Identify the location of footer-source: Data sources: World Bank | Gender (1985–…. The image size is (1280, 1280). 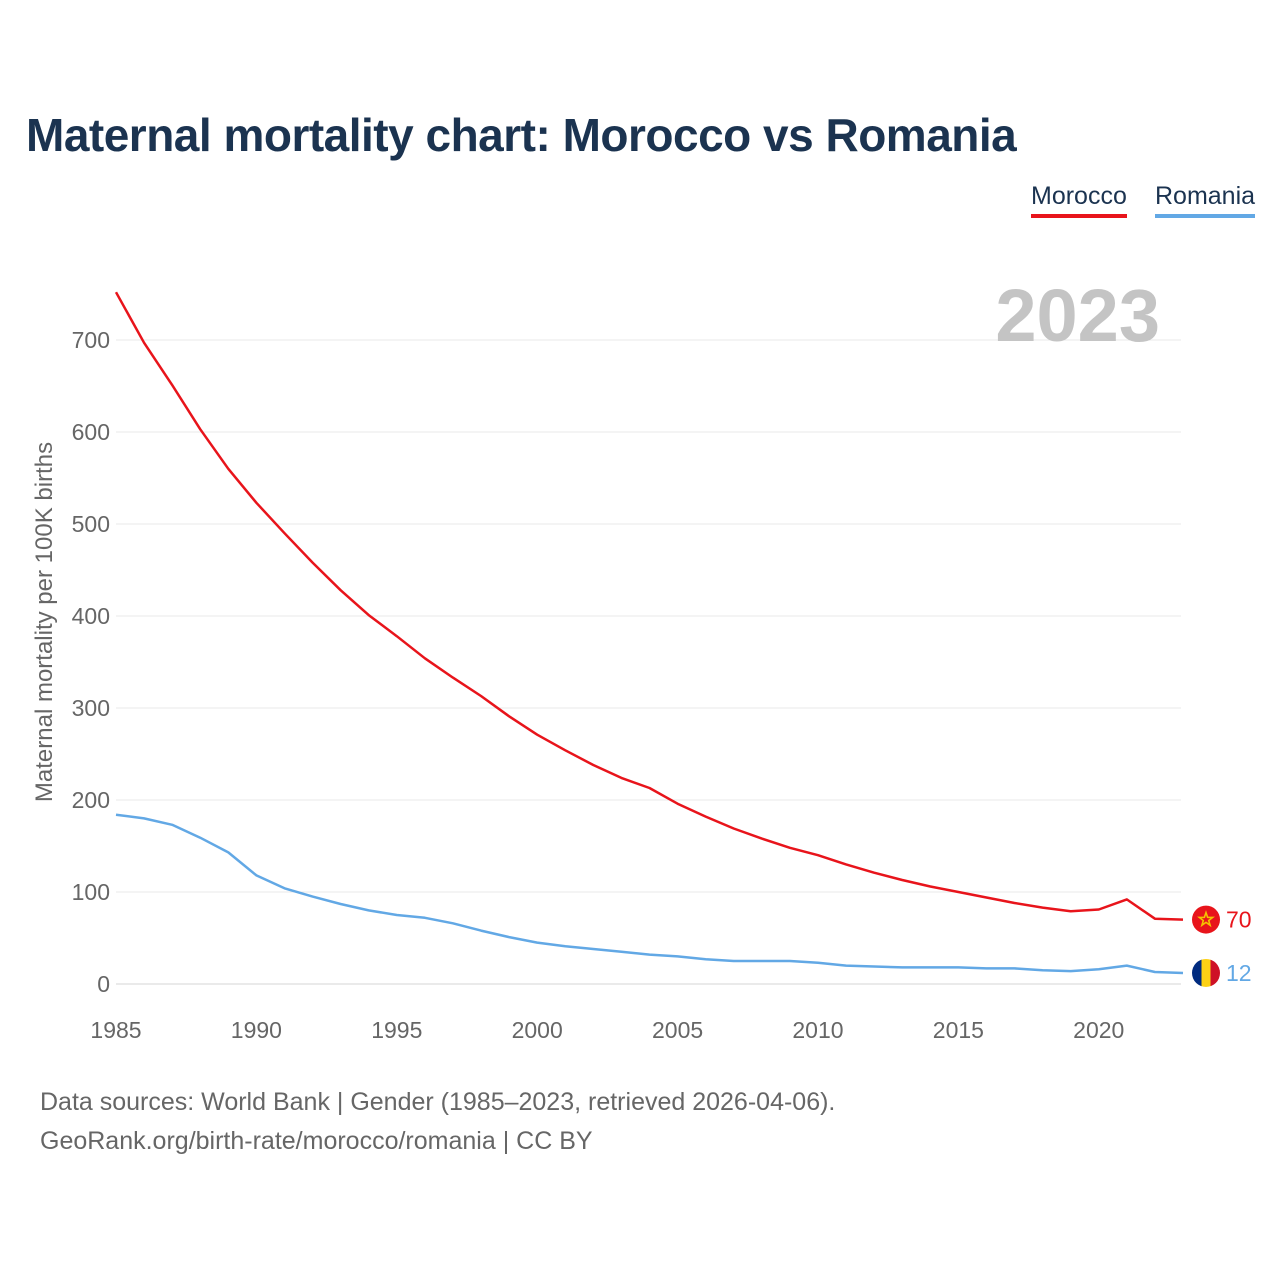
(438, 1102).